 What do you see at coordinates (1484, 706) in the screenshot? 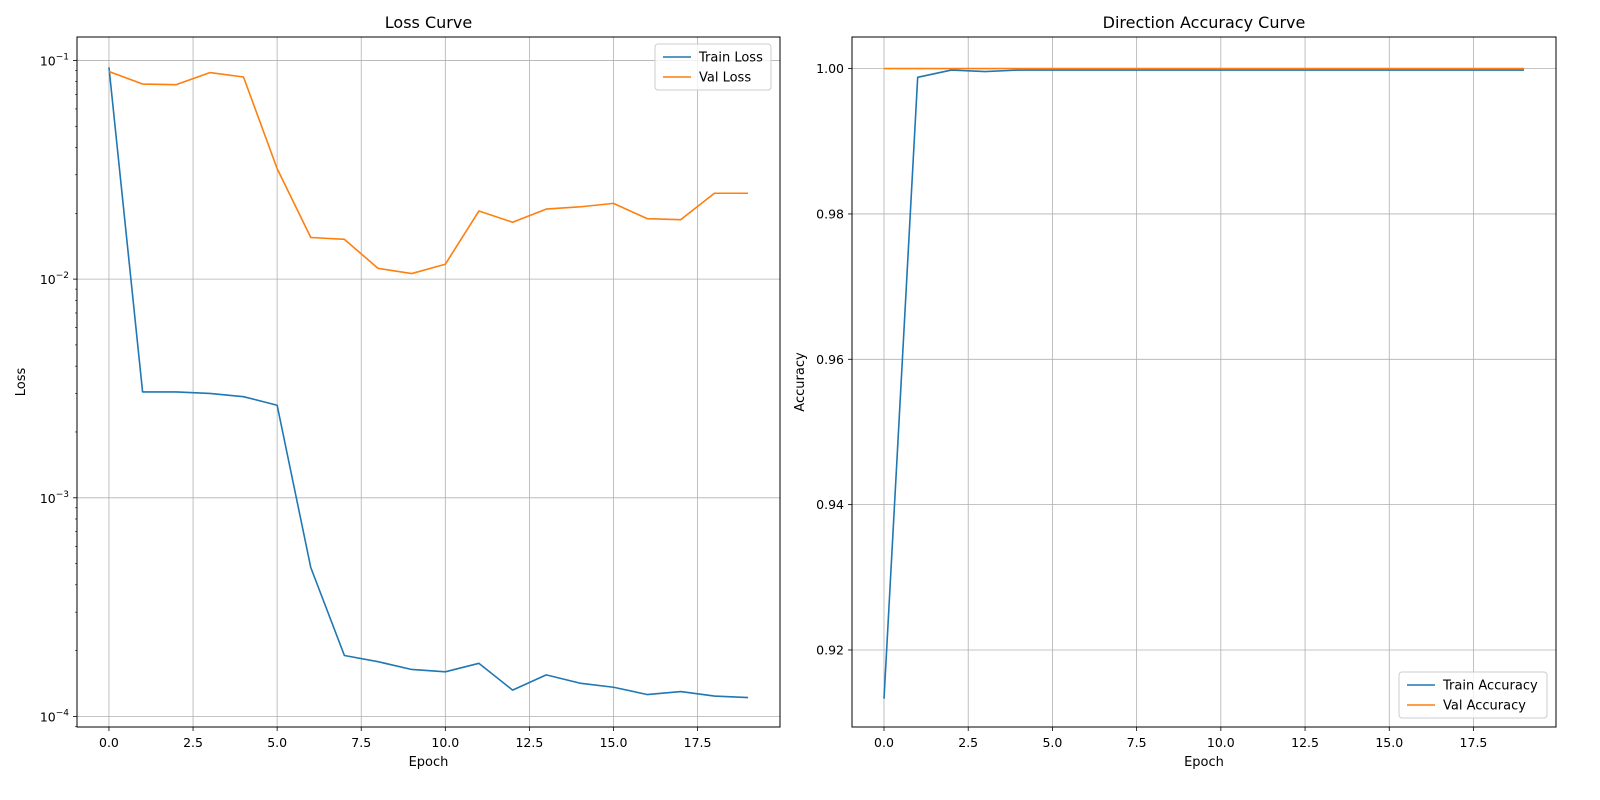
I see `legend-label: Val Accuracy` at bounding box center [1484, 706].